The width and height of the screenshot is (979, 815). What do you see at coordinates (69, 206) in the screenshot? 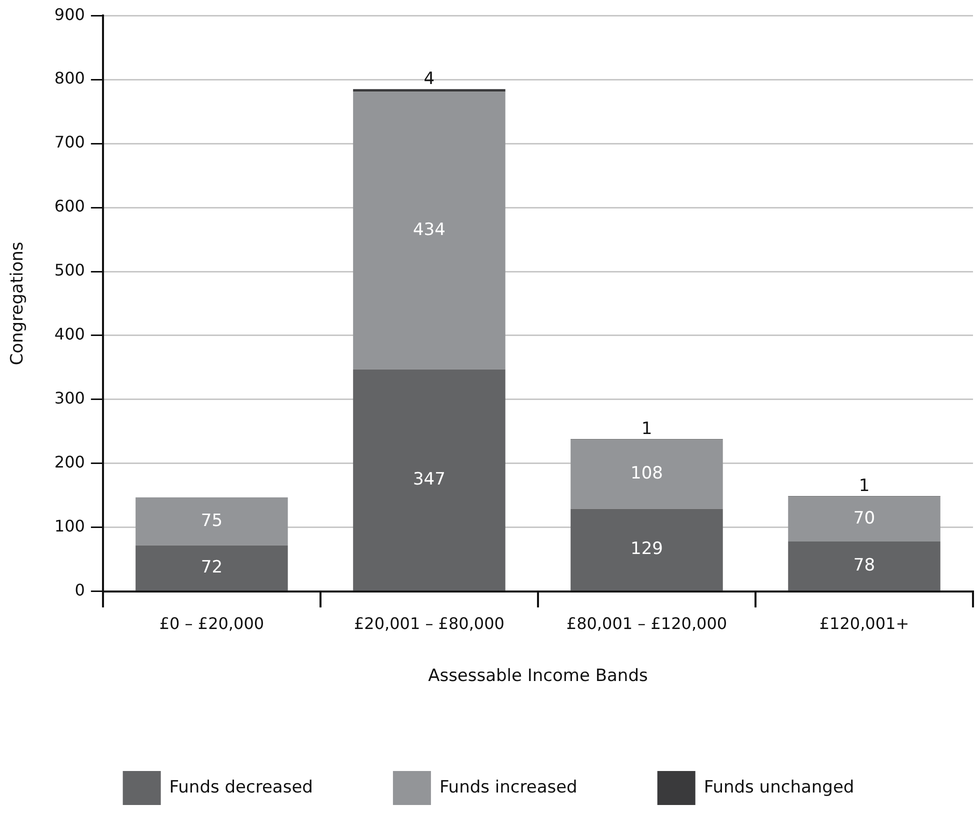
I see `y-tick-label: 600` at bounding box center [69, 206].